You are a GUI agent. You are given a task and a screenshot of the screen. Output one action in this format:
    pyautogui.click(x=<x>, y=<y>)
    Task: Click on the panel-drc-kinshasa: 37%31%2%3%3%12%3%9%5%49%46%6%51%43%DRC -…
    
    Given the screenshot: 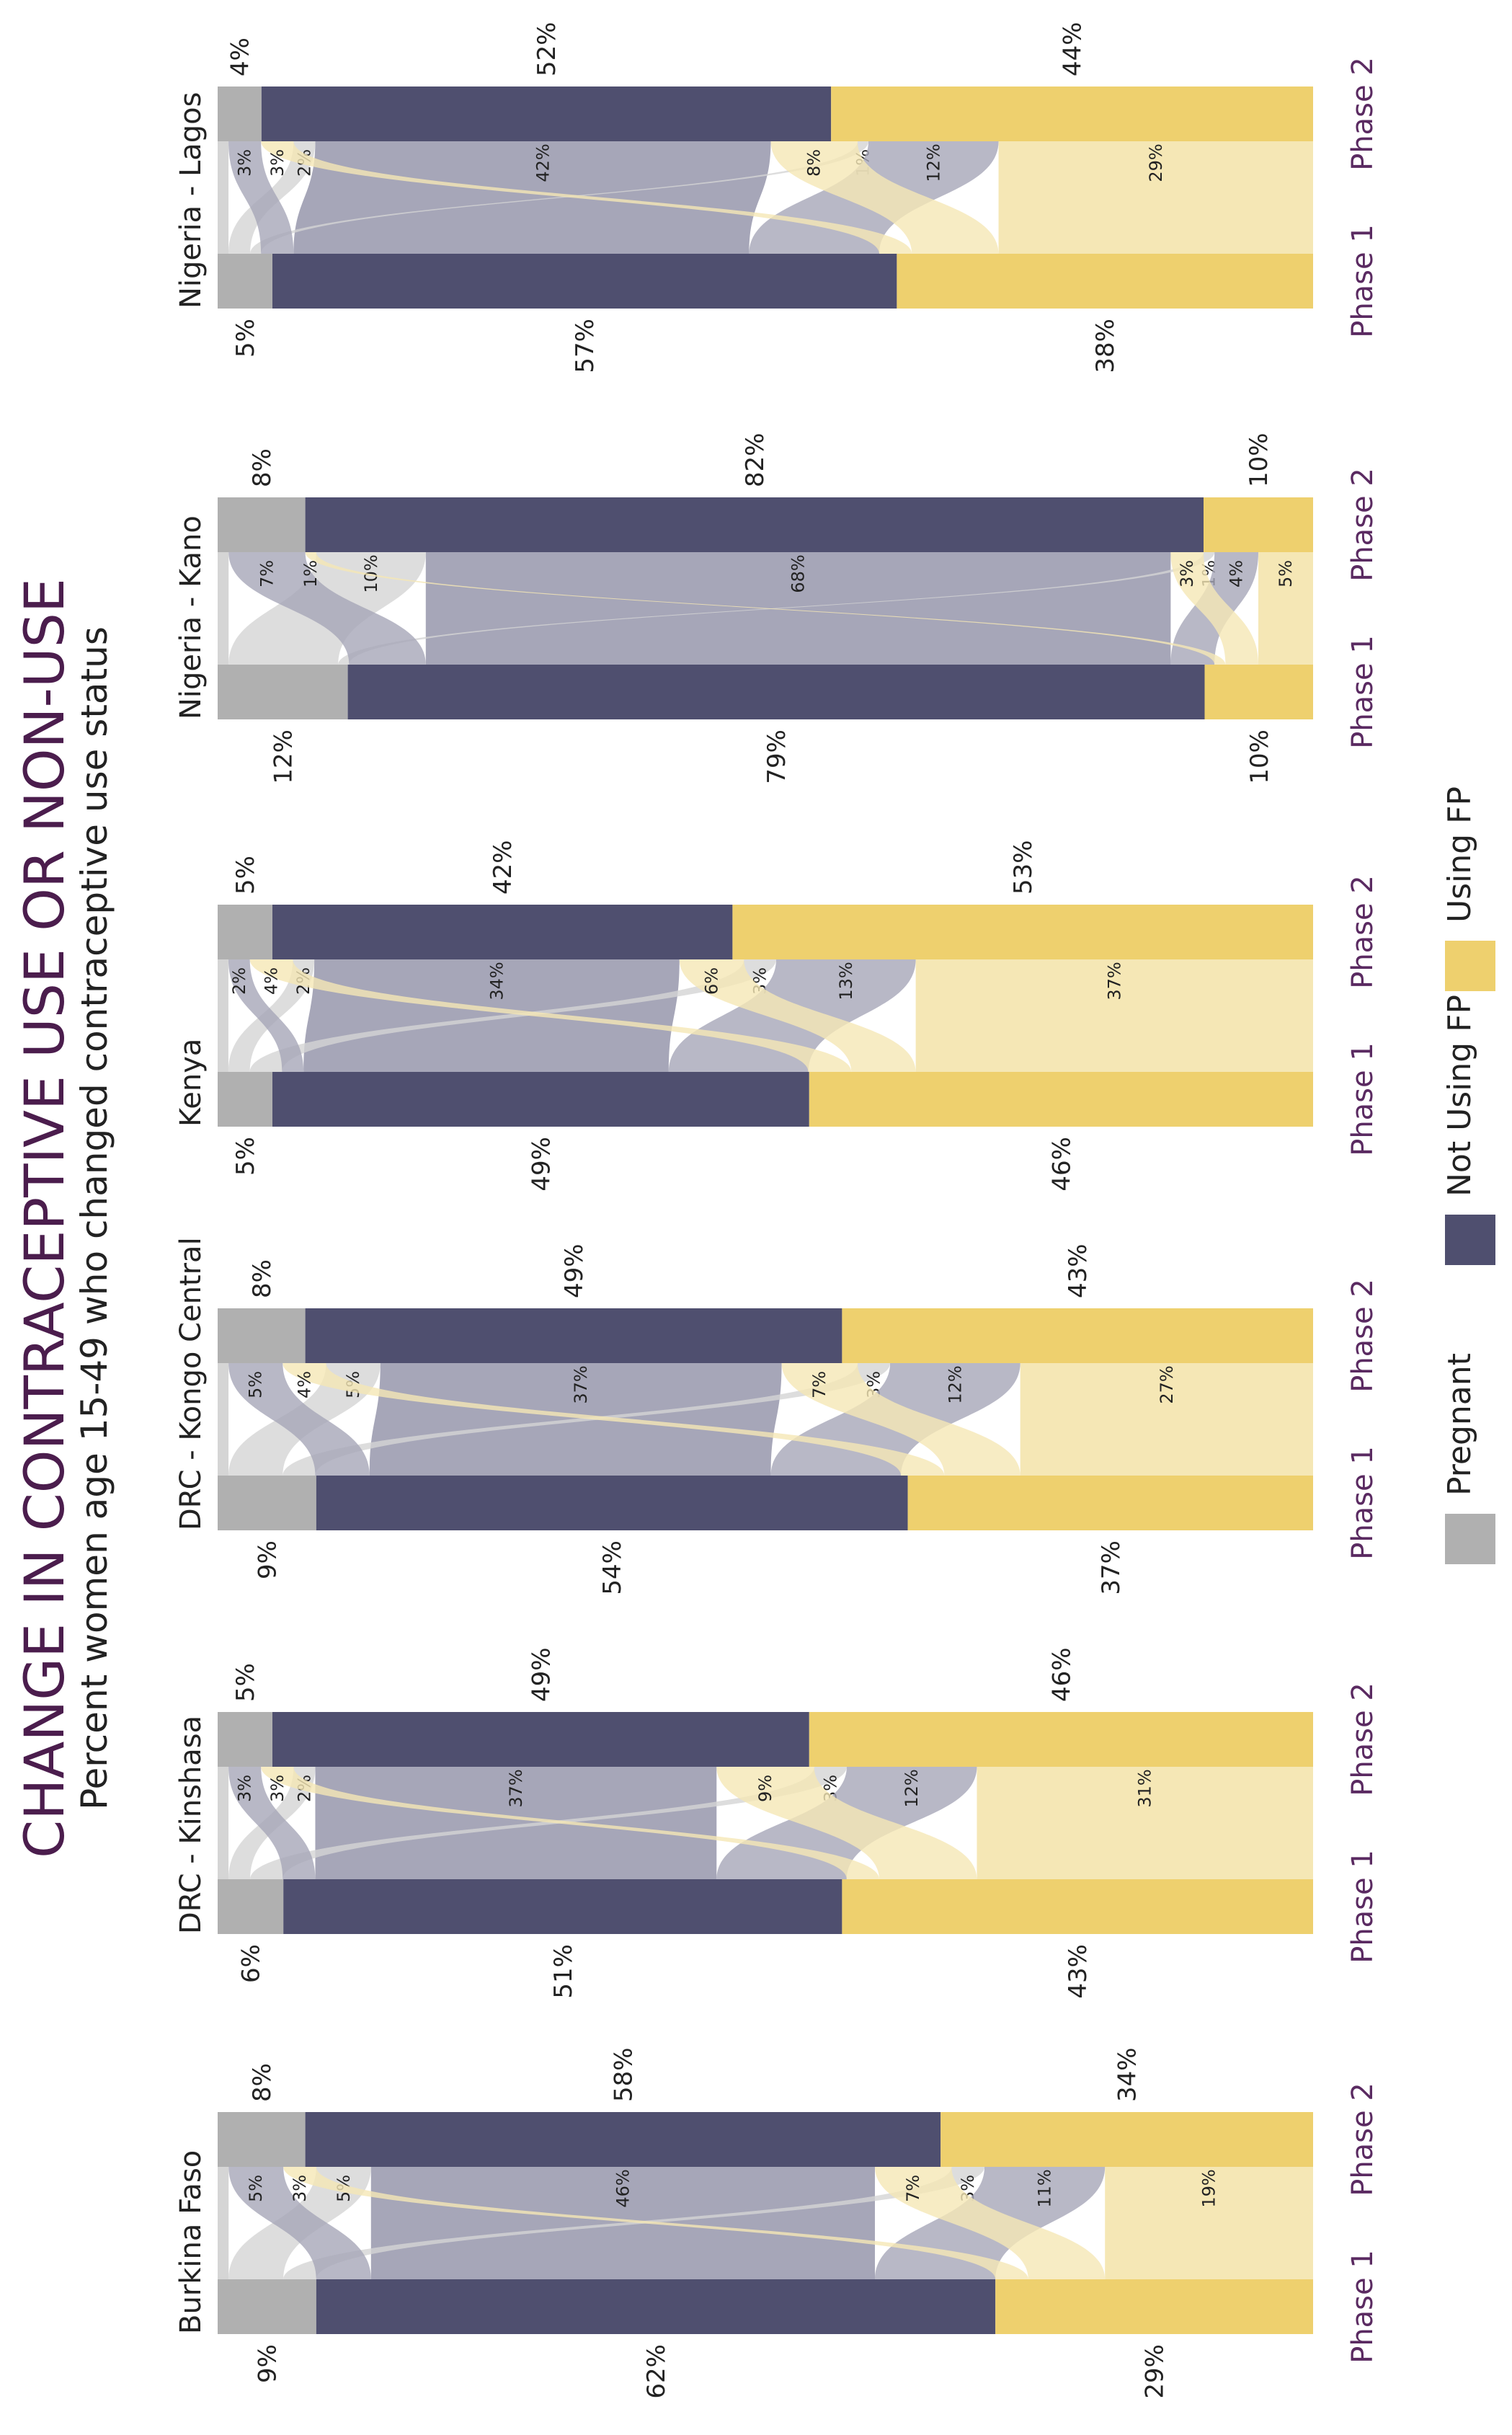 What is the action you would take?
    pyautogui.click(x=777, y=1822)
    